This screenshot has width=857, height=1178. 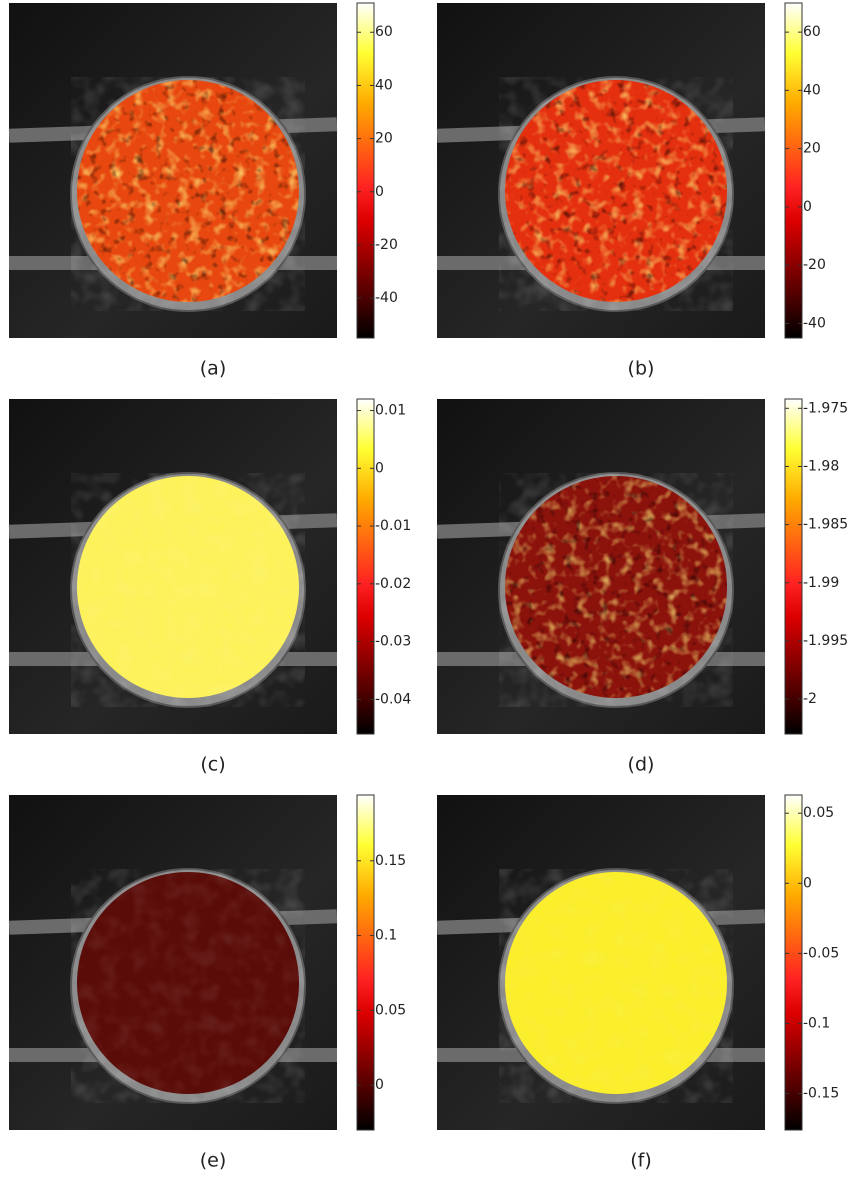 I want to click on caption: (c), so click(x=212, y=765).